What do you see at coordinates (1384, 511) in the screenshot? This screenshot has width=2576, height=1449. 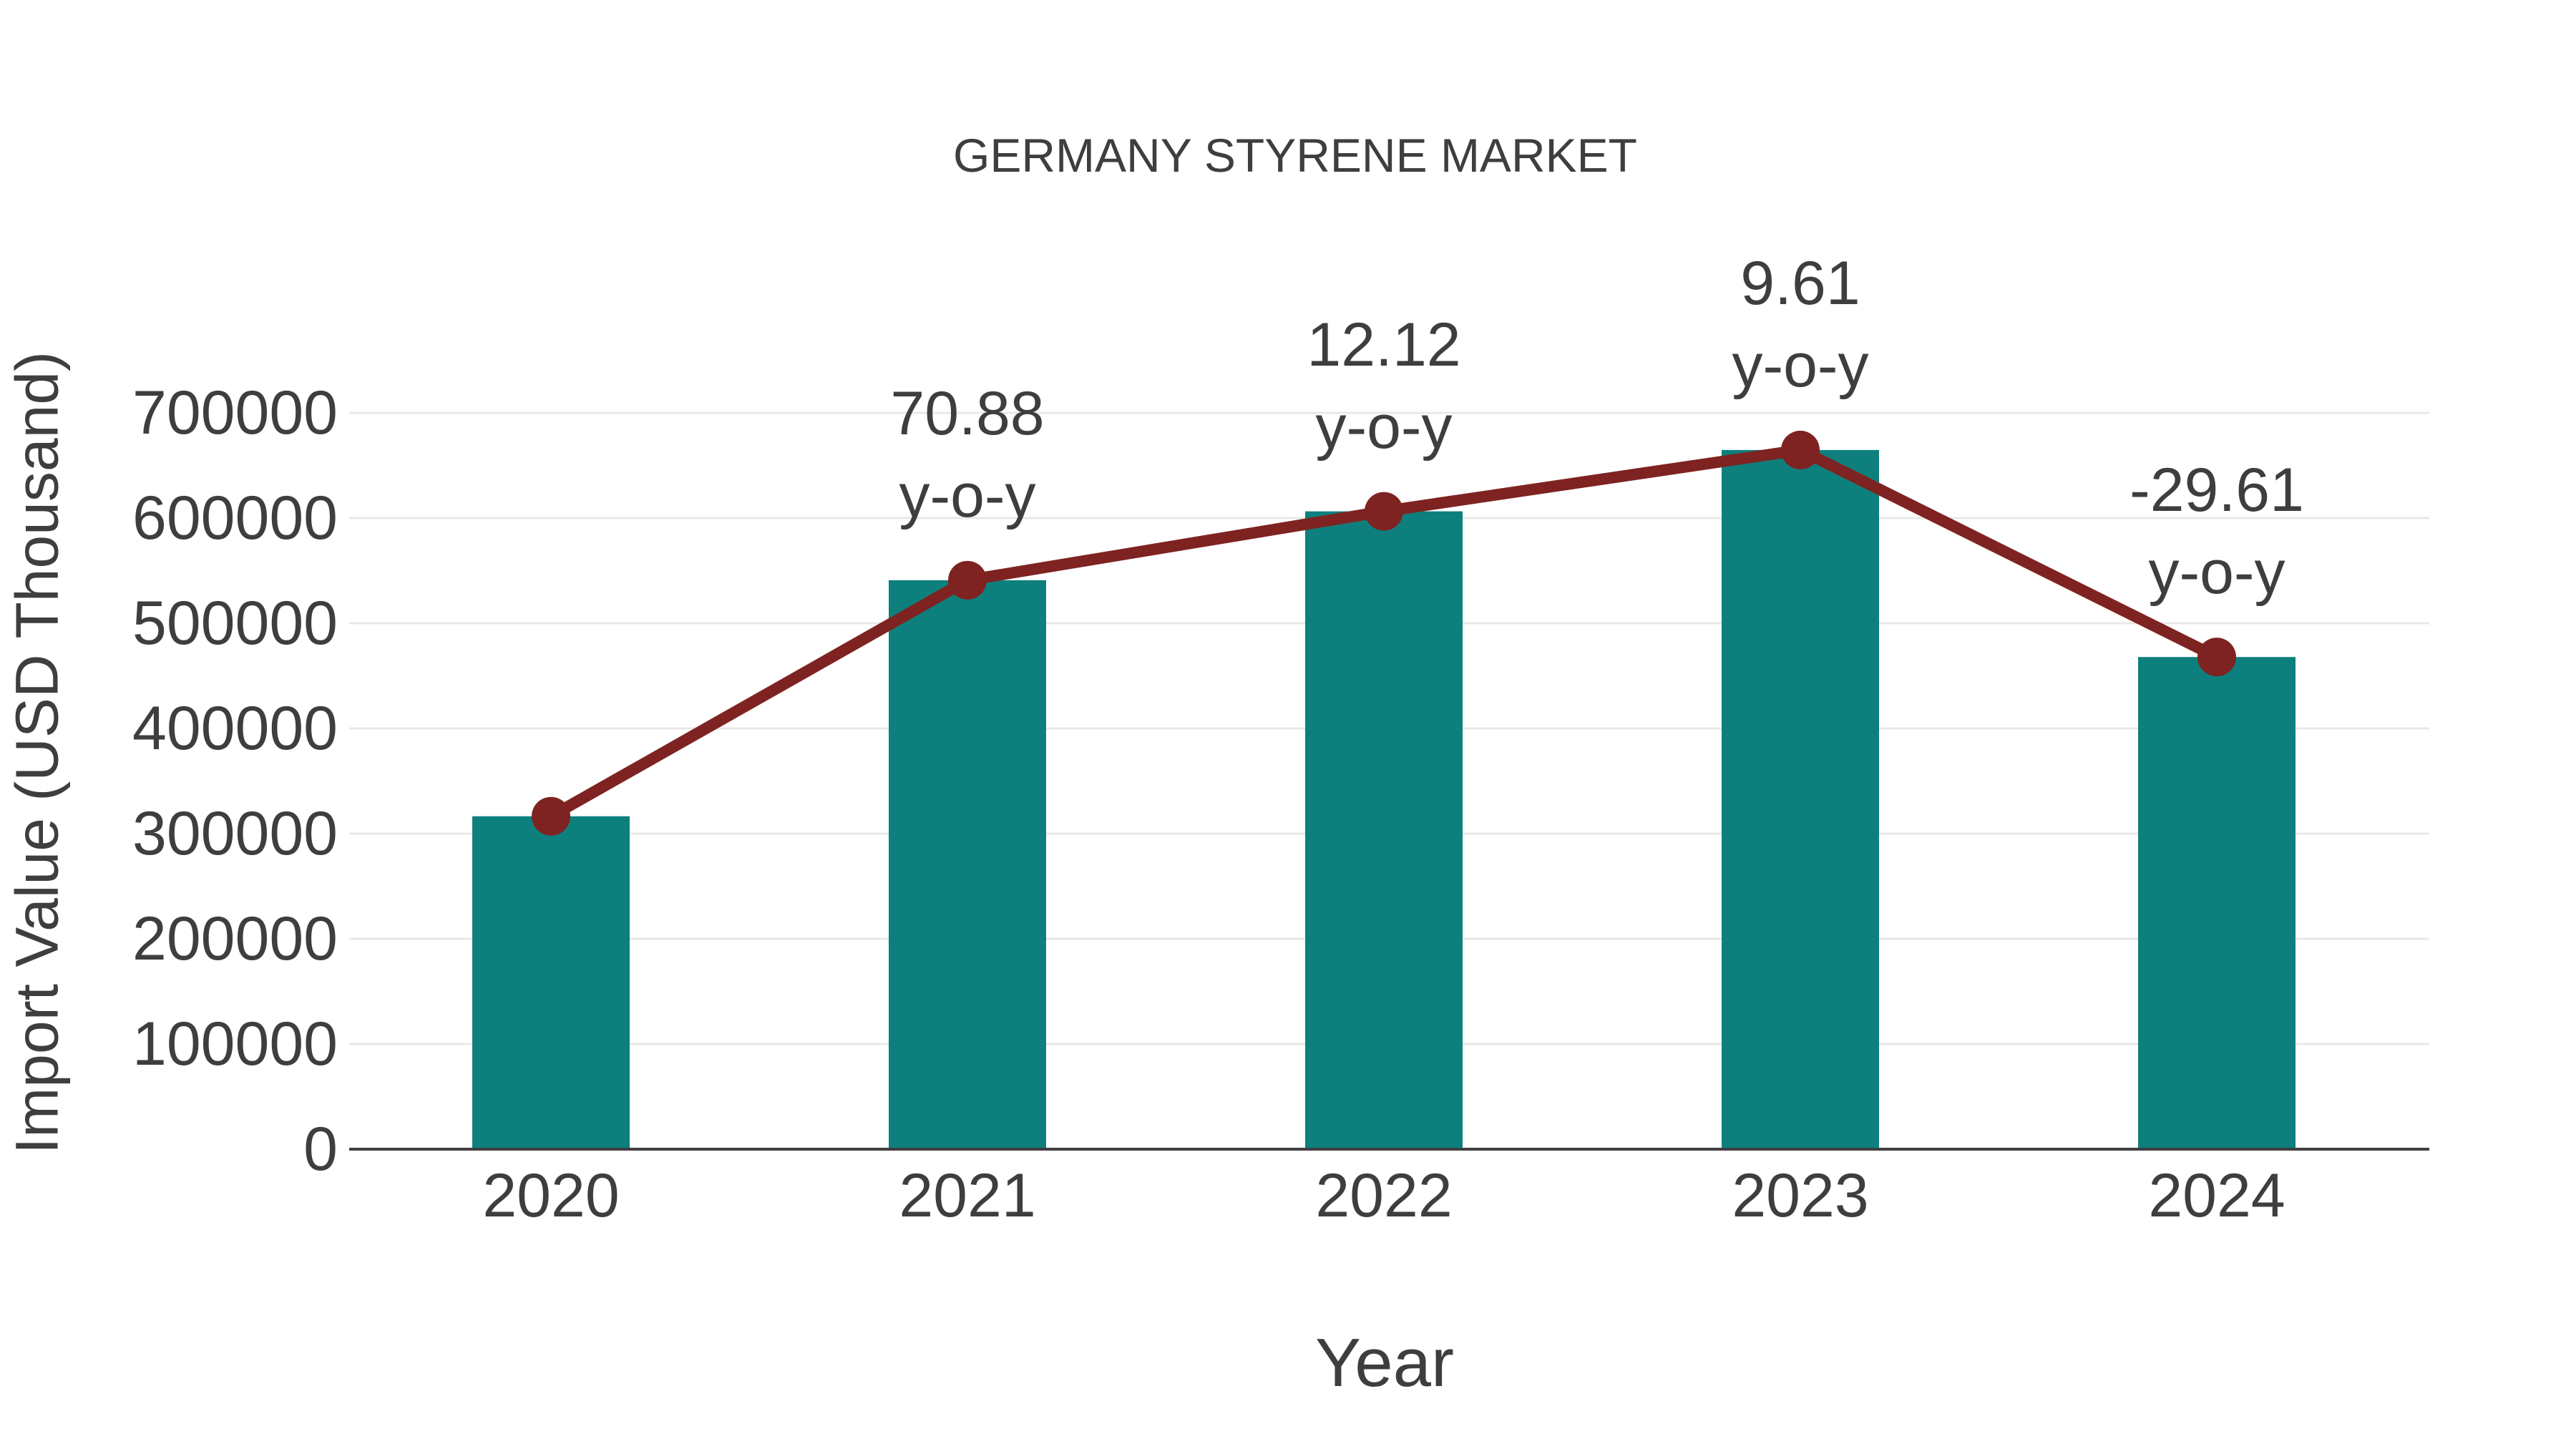 I see `trend-dot-2022` at bounding box center [1384, 511].